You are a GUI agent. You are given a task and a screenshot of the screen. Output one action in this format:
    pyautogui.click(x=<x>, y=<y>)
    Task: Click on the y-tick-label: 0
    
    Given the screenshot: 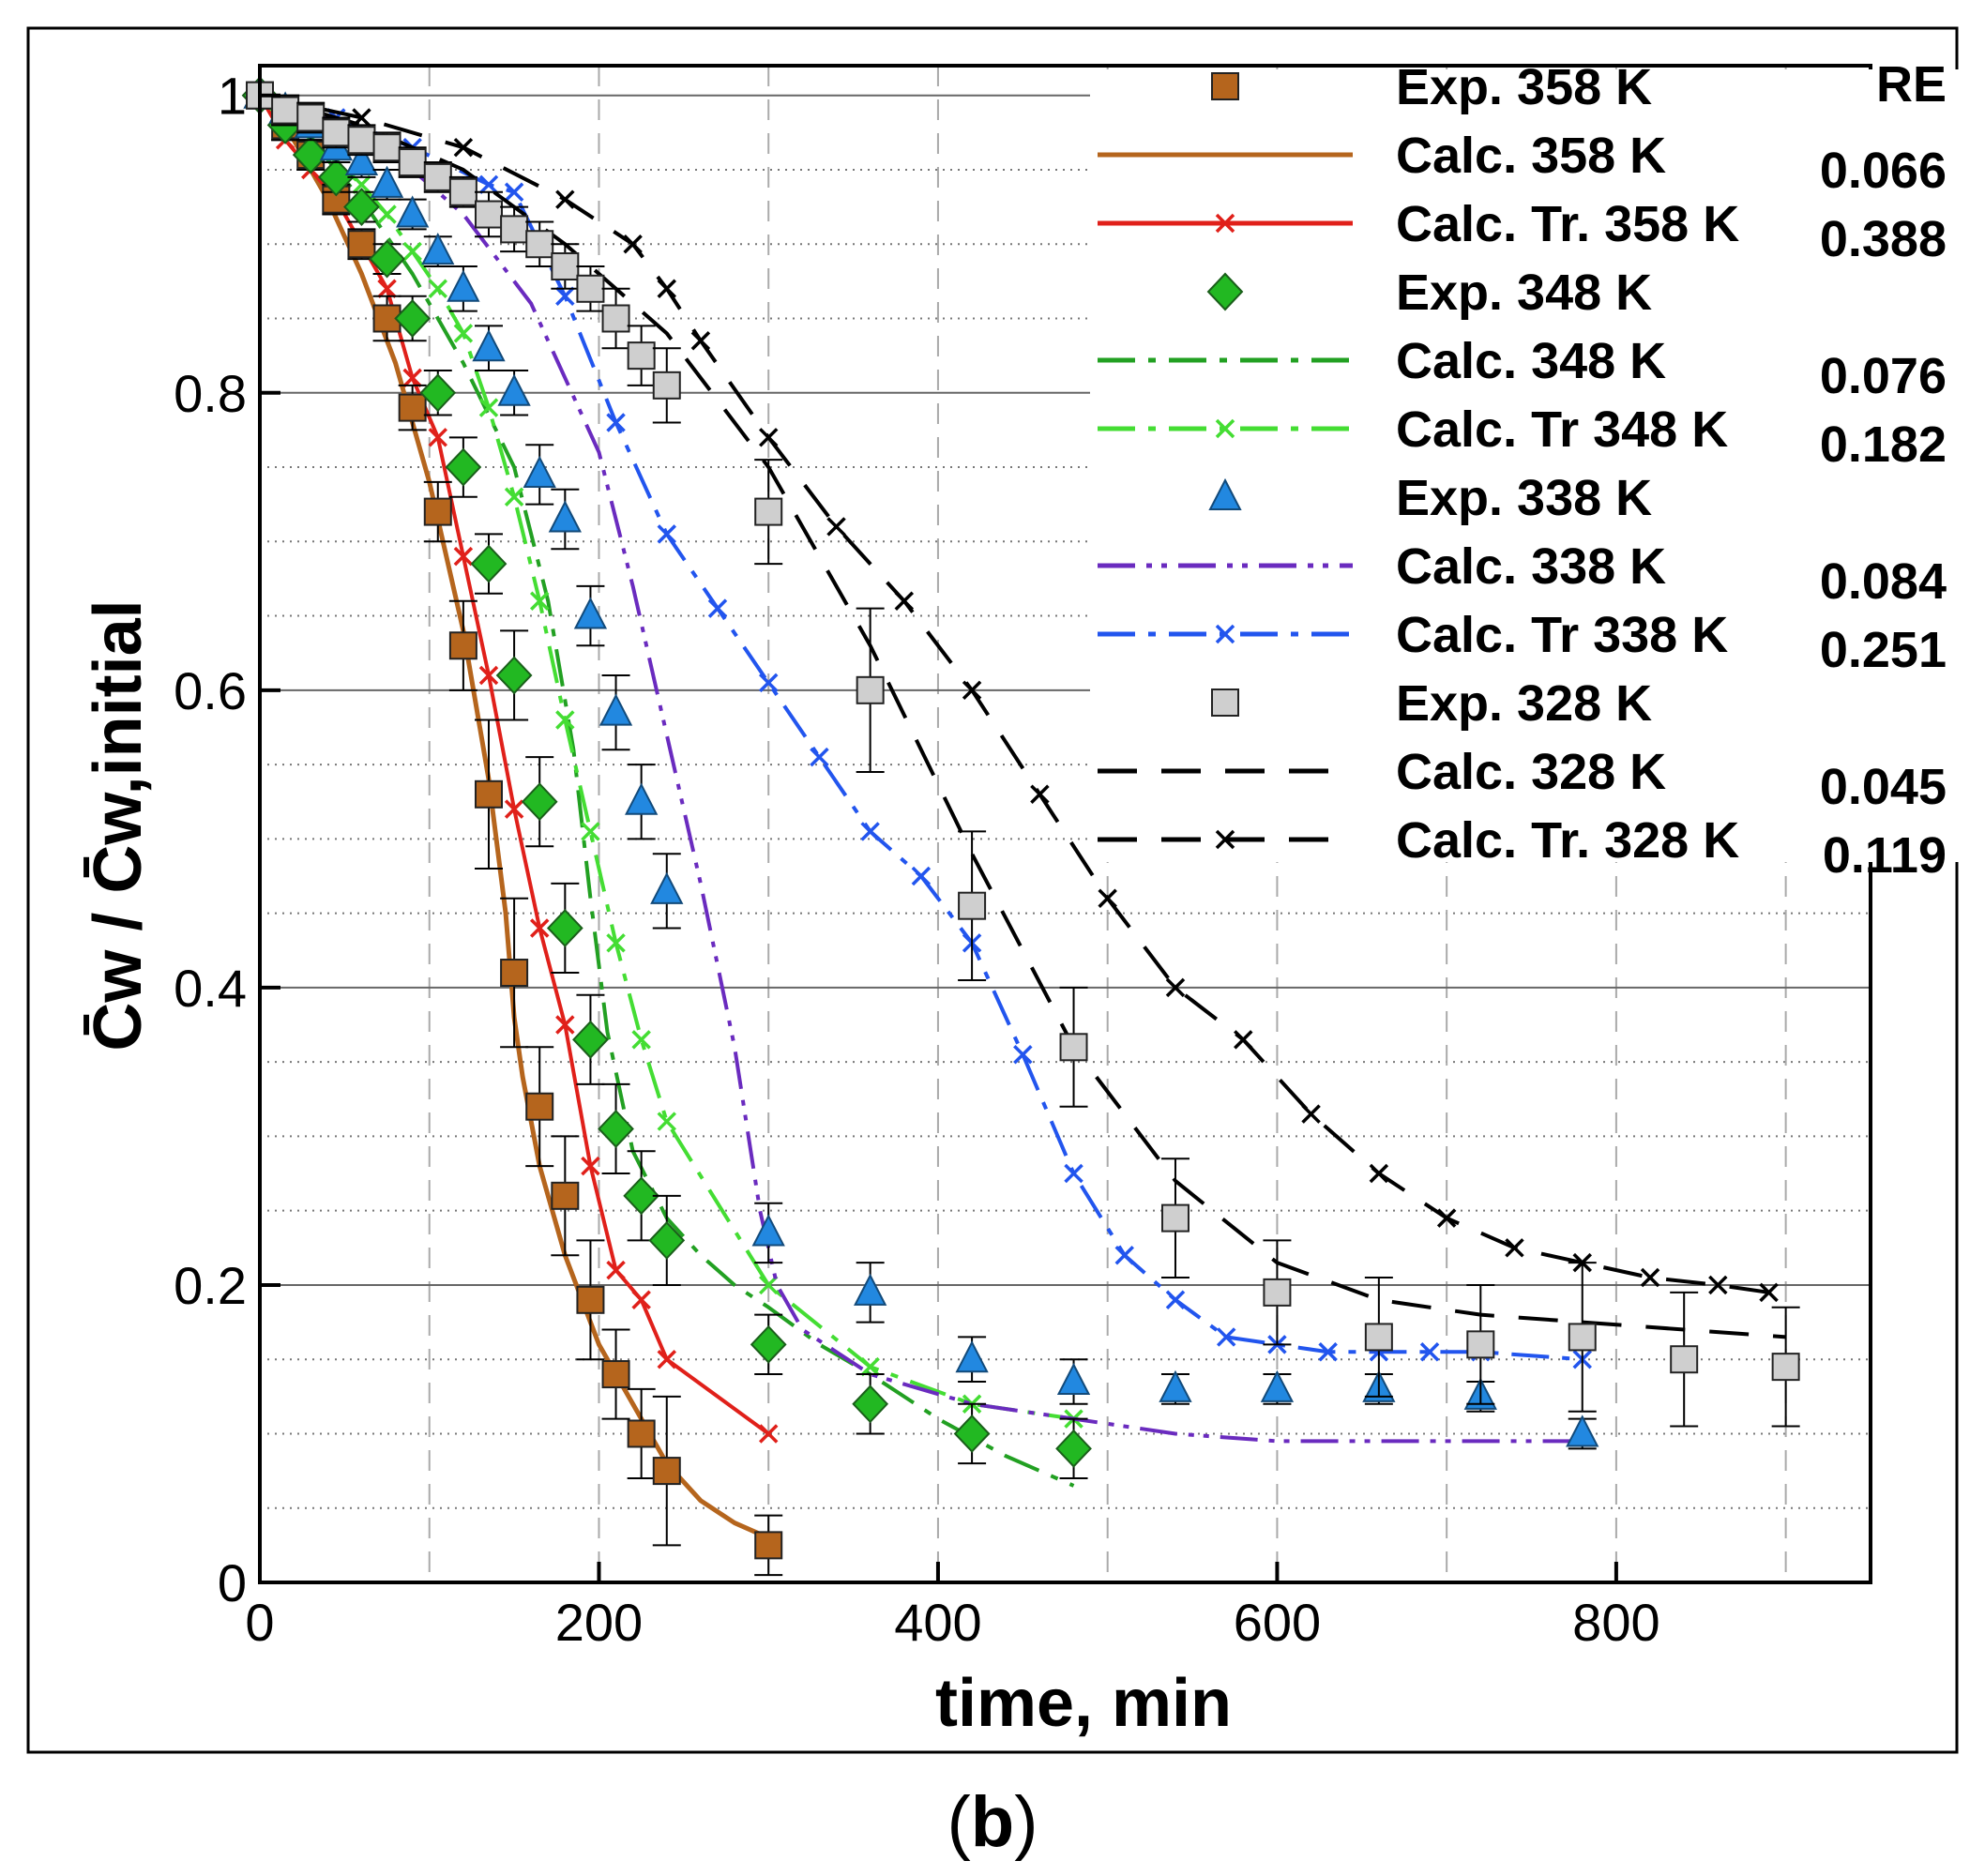 What is the action you would take?
    pyautogui.click(x=232, y=1582)
    